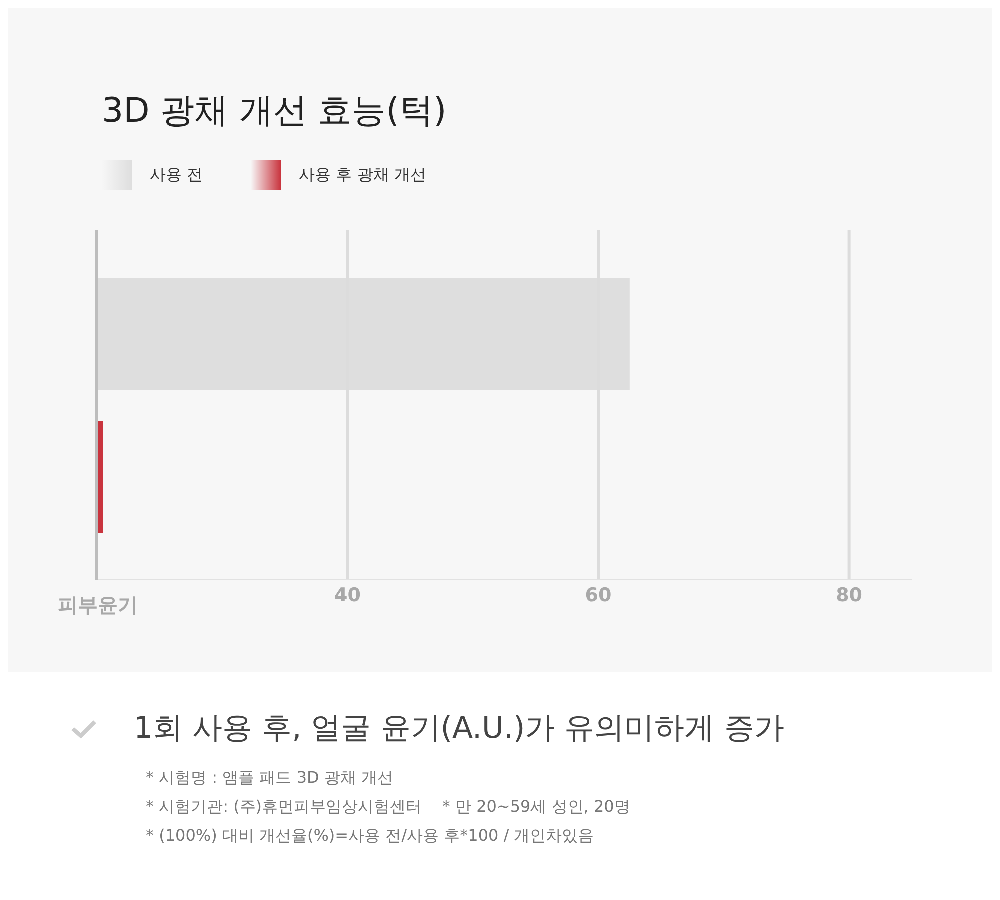 The image size is (1000, 900). I want to click on text: * 시험명 : 앰플 패드 3D 광채 개선, so click(270, 778).